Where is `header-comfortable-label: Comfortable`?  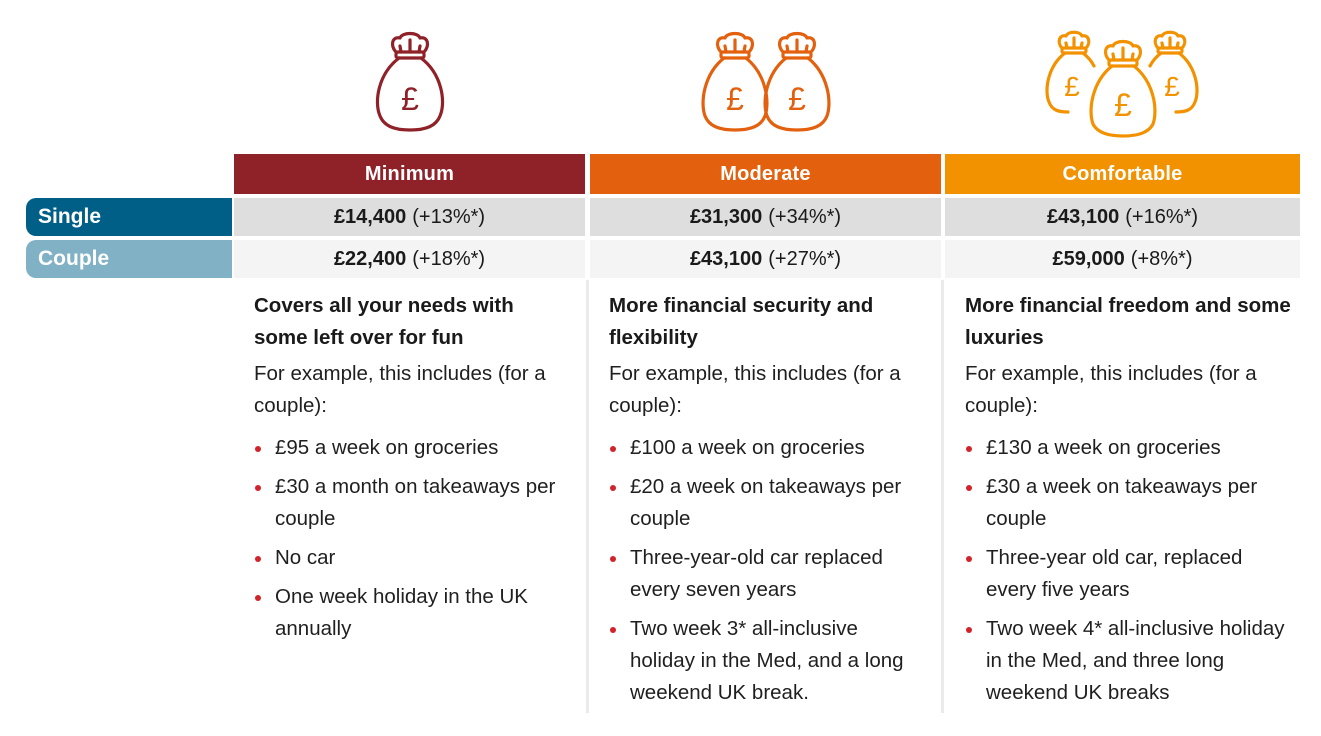 header-comfortable-label: Comfortable is located at coordinates (1122, 173).